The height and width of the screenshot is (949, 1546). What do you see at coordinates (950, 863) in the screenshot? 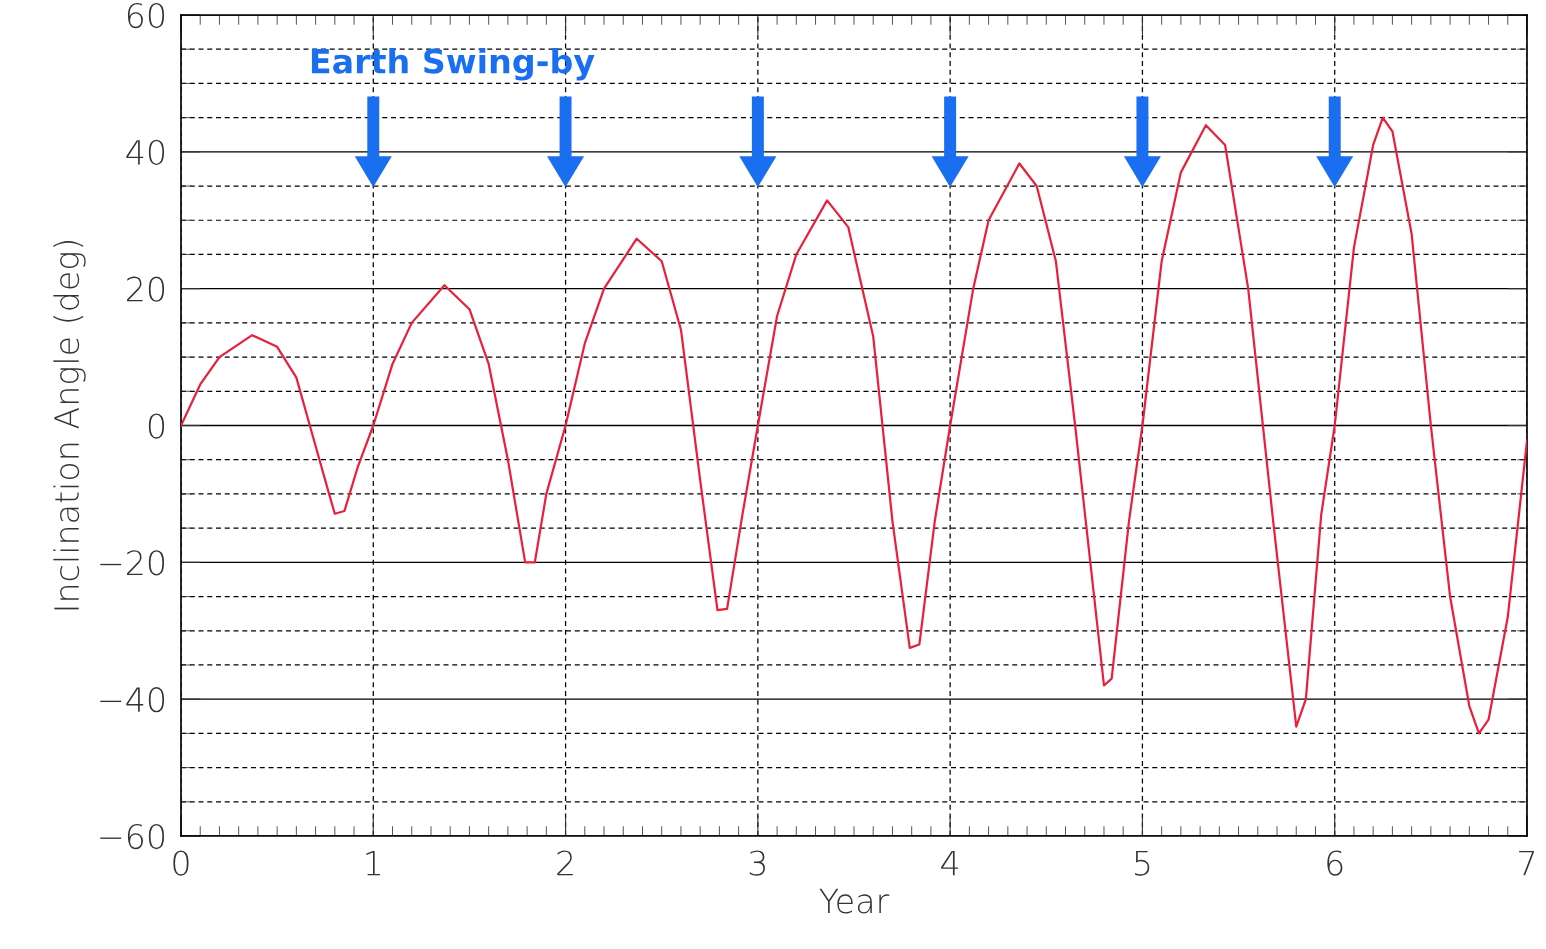
I see `x-tick-label: 4` at bounding box center [950, 863].